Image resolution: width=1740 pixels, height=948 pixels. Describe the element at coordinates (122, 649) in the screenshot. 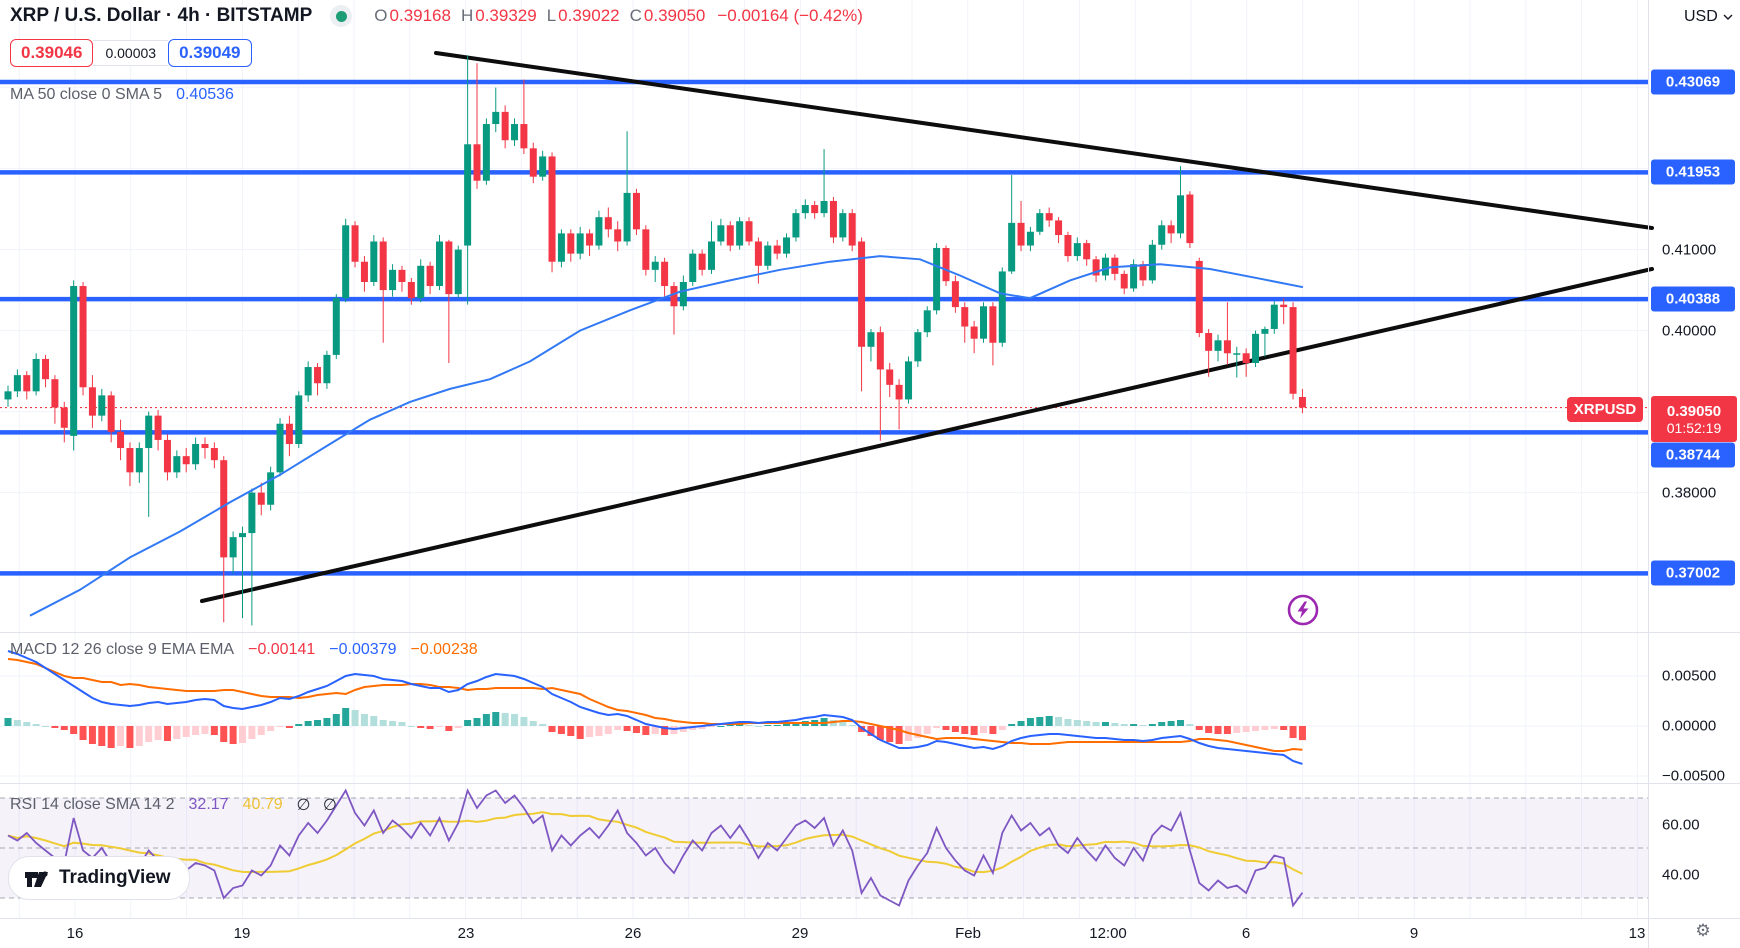

I see `macd-legend-label: MACD 12 26 close 9 EMA EMA` at that location.